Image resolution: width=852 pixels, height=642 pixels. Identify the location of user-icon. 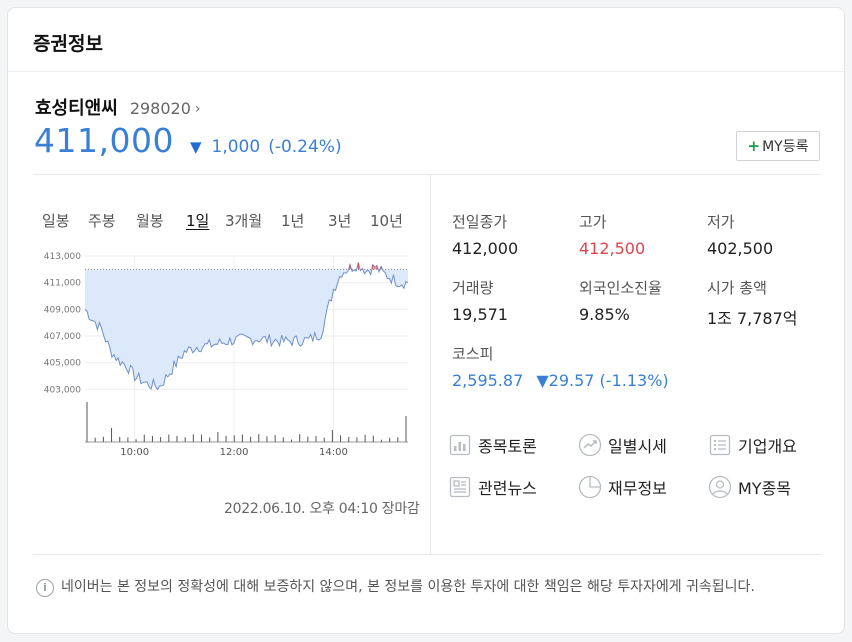
(720, 487).